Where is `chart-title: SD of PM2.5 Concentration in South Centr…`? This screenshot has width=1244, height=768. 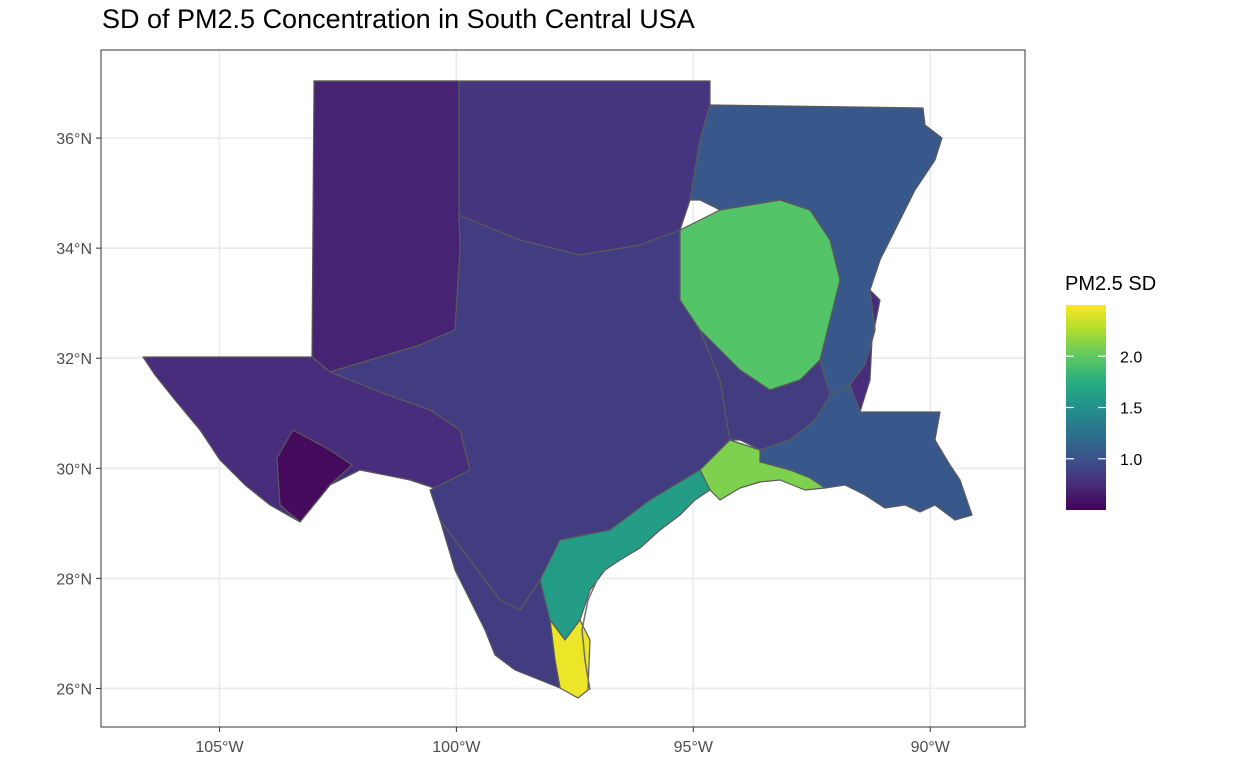 chart-title: SD of PM2.5 Concentration in South Centr… is located at coordinates (398, 19).